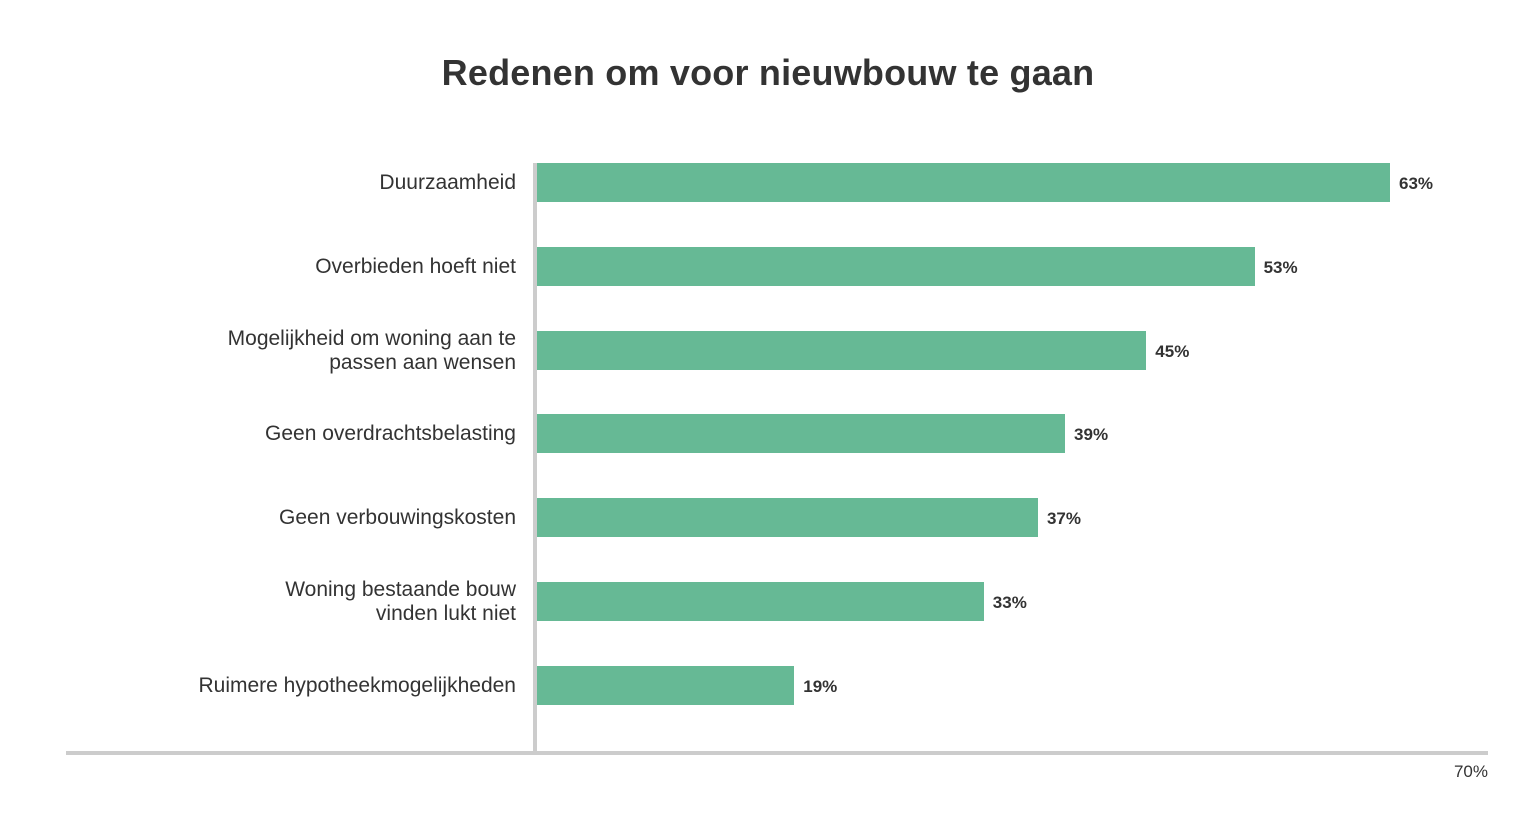 The image size is (1536, 828). Describe the element at coordinates (400, 589) in the screenshot. I see `category-label-line-1: Woning bestaande bouw` at that location.